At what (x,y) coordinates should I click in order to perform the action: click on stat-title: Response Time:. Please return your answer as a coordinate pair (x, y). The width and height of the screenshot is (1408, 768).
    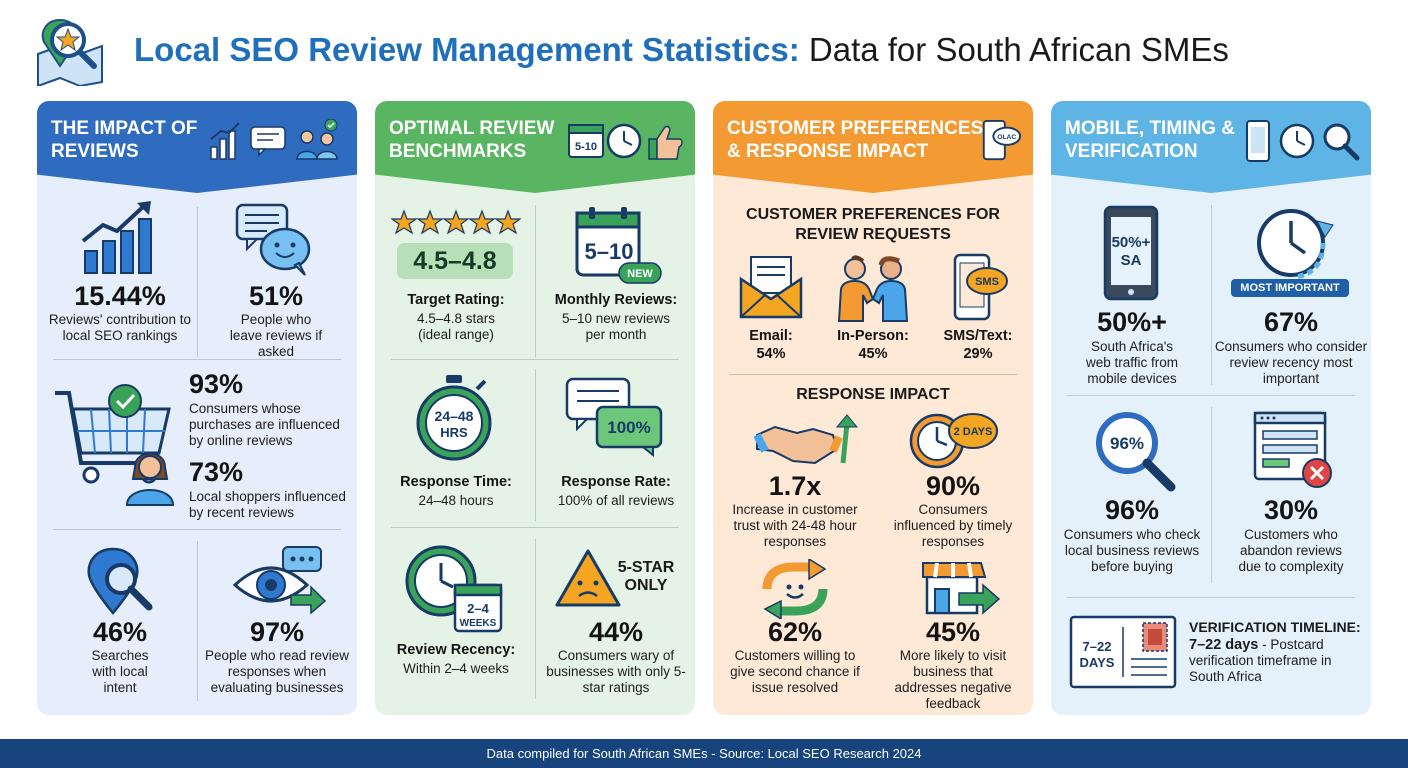
    Looking at the image, I should click on (456, 482).